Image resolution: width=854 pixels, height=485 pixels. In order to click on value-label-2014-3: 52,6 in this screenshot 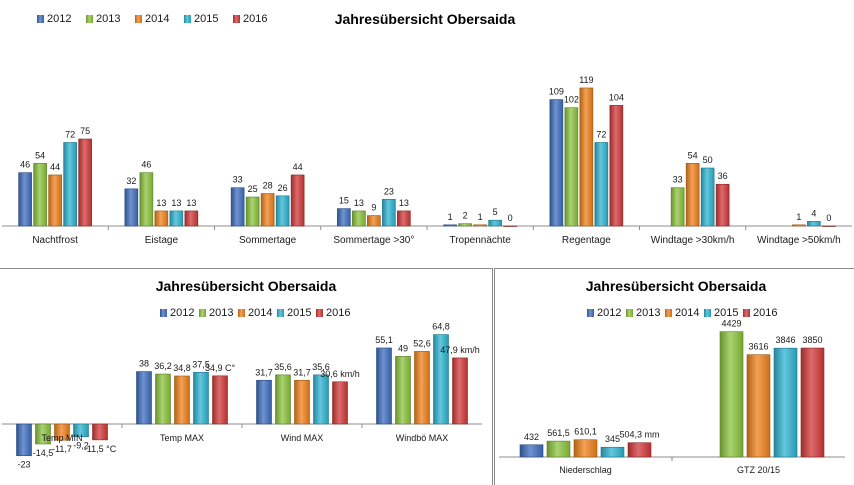, I will do `click(422, 343)`.